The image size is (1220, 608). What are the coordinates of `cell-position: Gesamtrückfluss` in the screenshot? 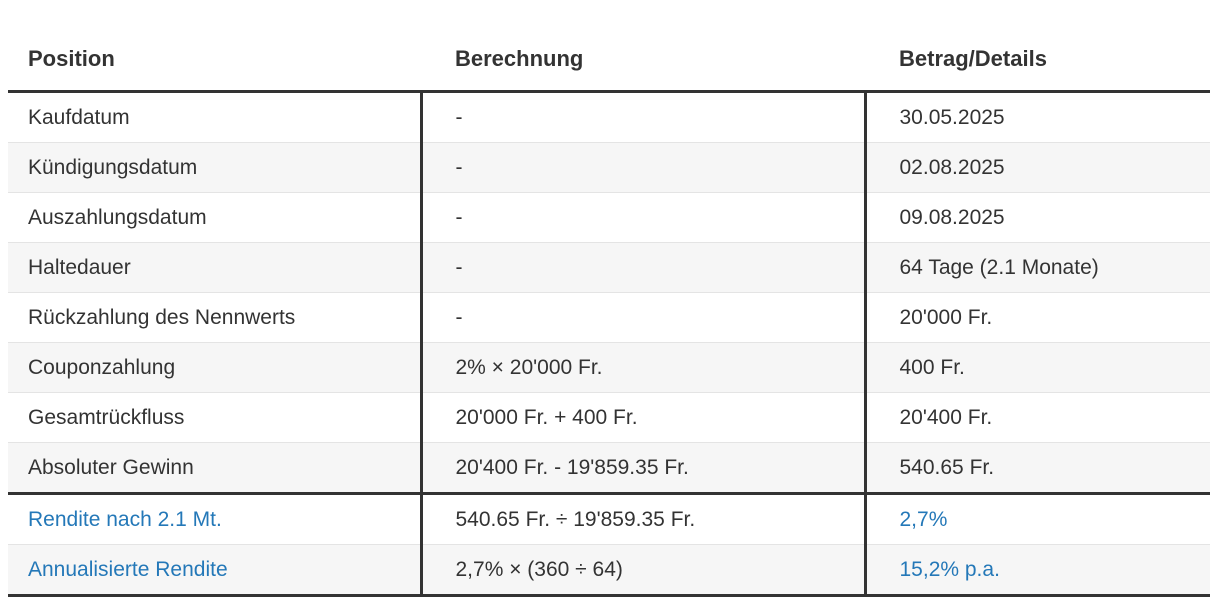 It's located at (106, 417).